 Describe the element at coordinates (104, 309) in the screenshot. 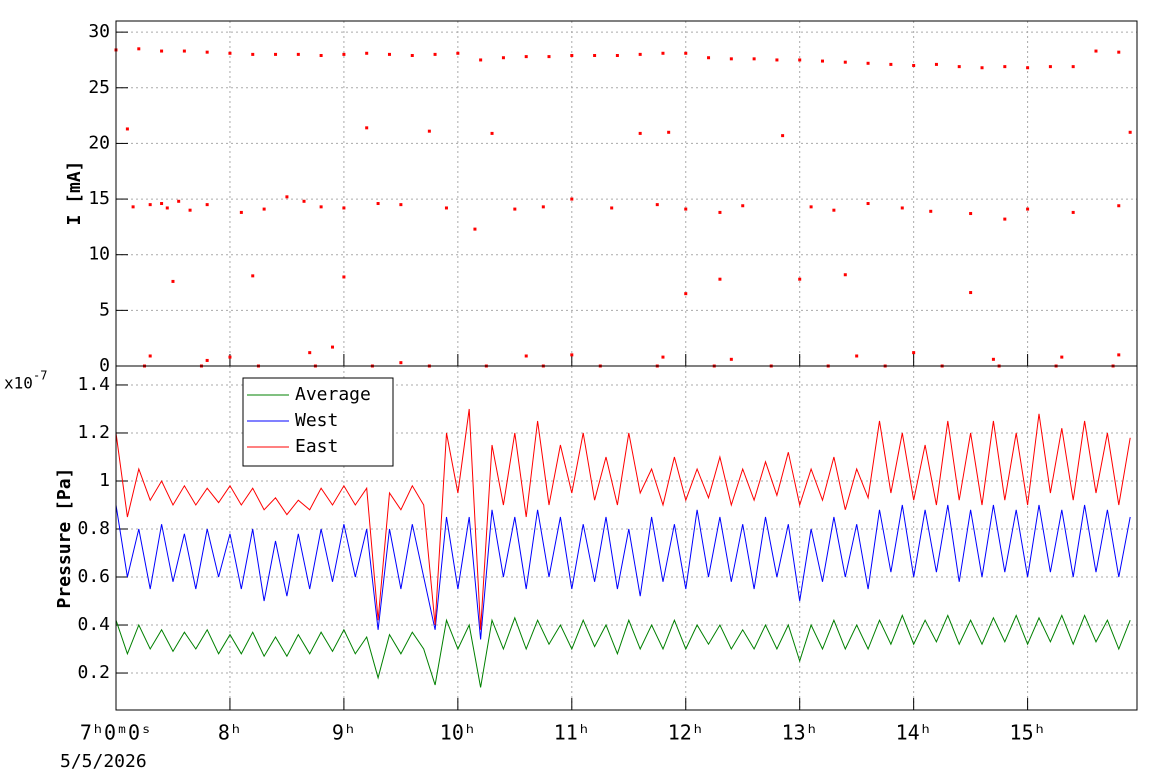

I see `y-tick-label: 5` at that location.